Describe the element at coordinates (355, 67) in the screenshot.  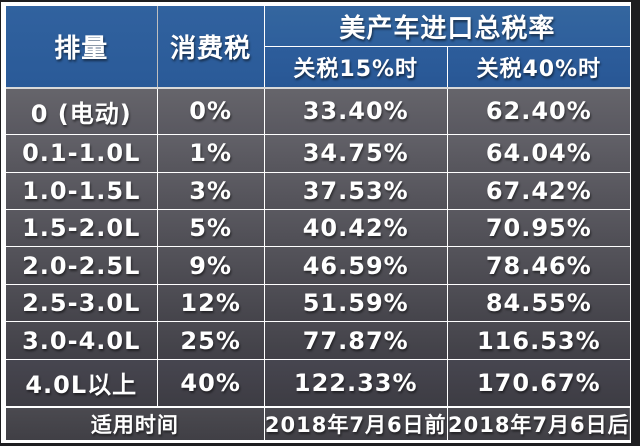
I see `col-header-tariff-15: 关税15%时` at that location.